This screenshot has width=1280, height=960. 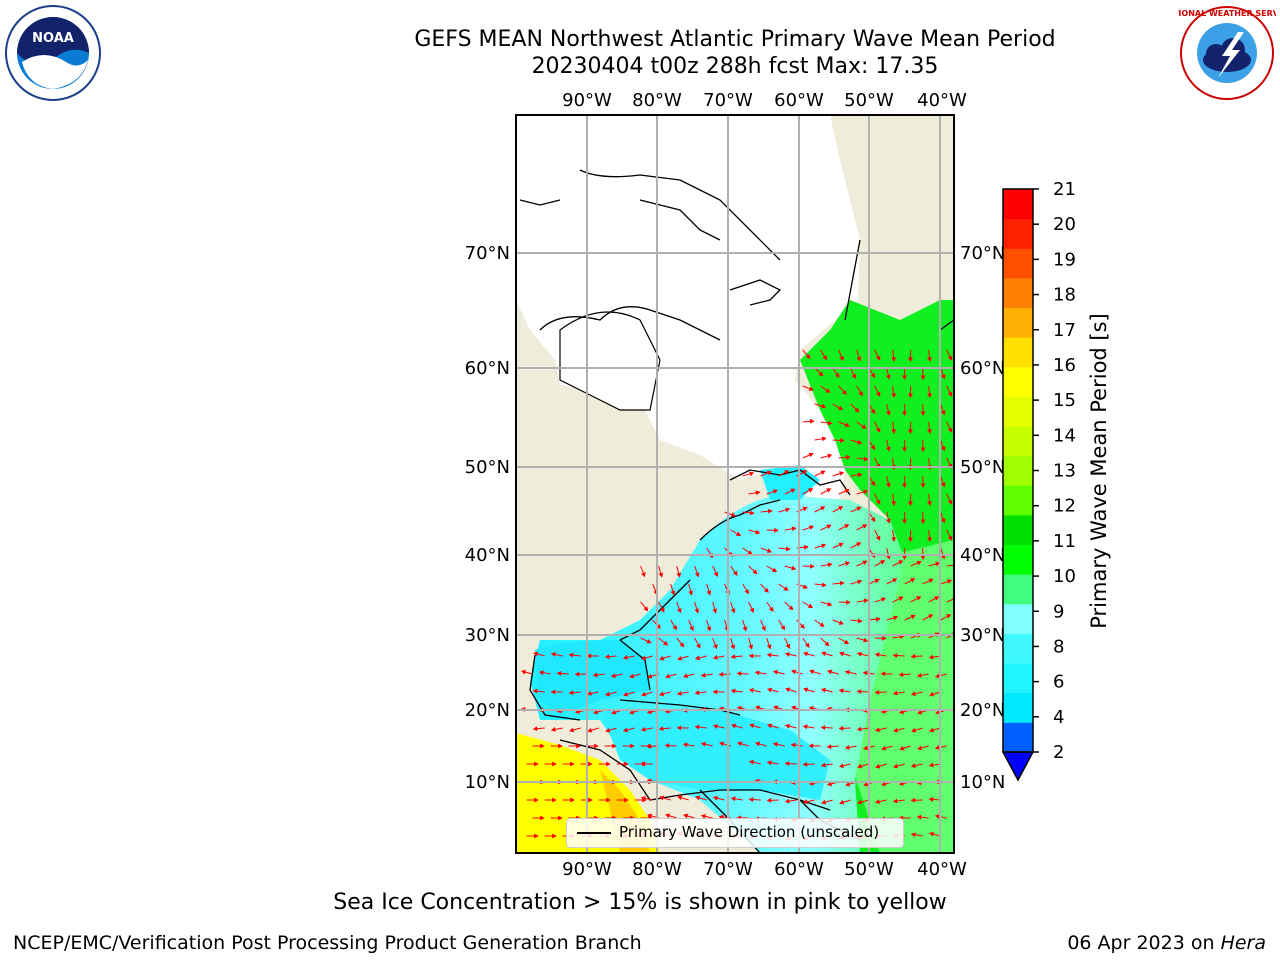 What do you see at coordinates (1058, 752) in the screenshot?
I see `colorbar-tick-label: 2` at bounding box center [1058, 752].